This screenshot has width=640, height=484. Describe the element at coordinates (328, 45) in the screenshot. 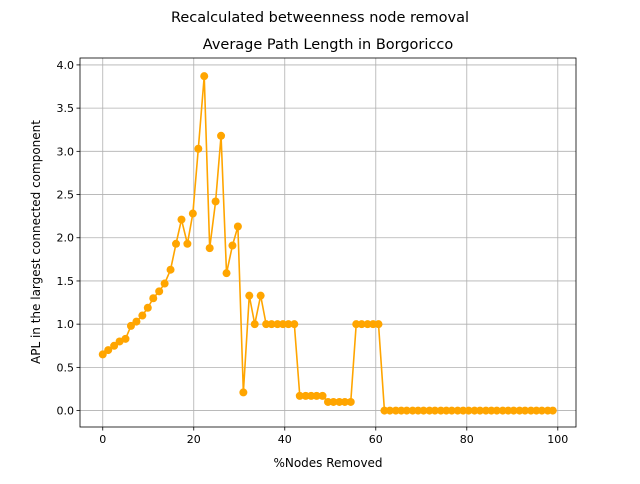

I see `chart-title: Average Path Length in Borgoricco` at that location.